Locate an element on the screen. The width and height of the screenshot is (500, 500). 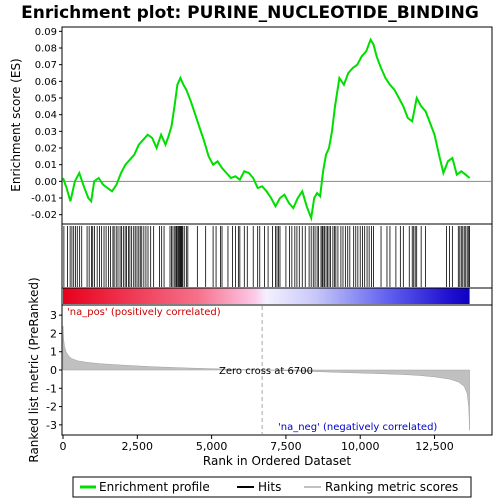
es-y-tick-label: 0.05 is located at coordinates (46, 99).